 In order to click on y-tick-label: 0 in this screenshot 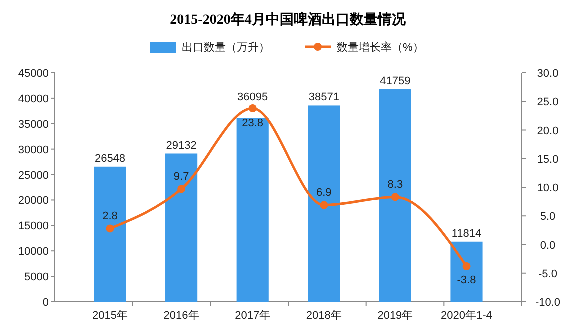, I will do `click(45, 303)`.